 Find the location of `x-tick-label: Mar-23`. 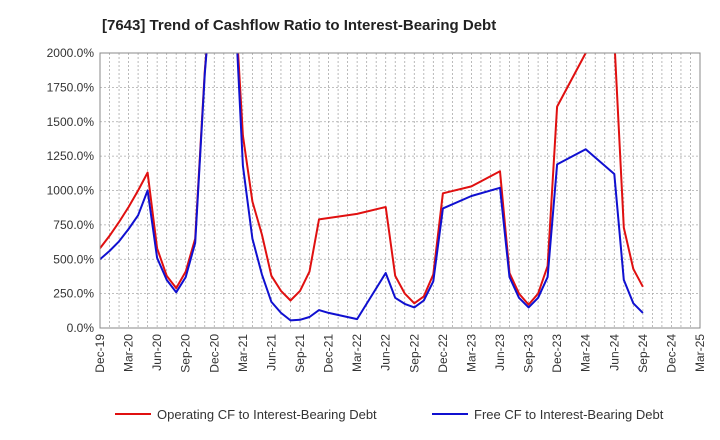

x-tick-label: Mar-23 is located at coordinates (471, 353).